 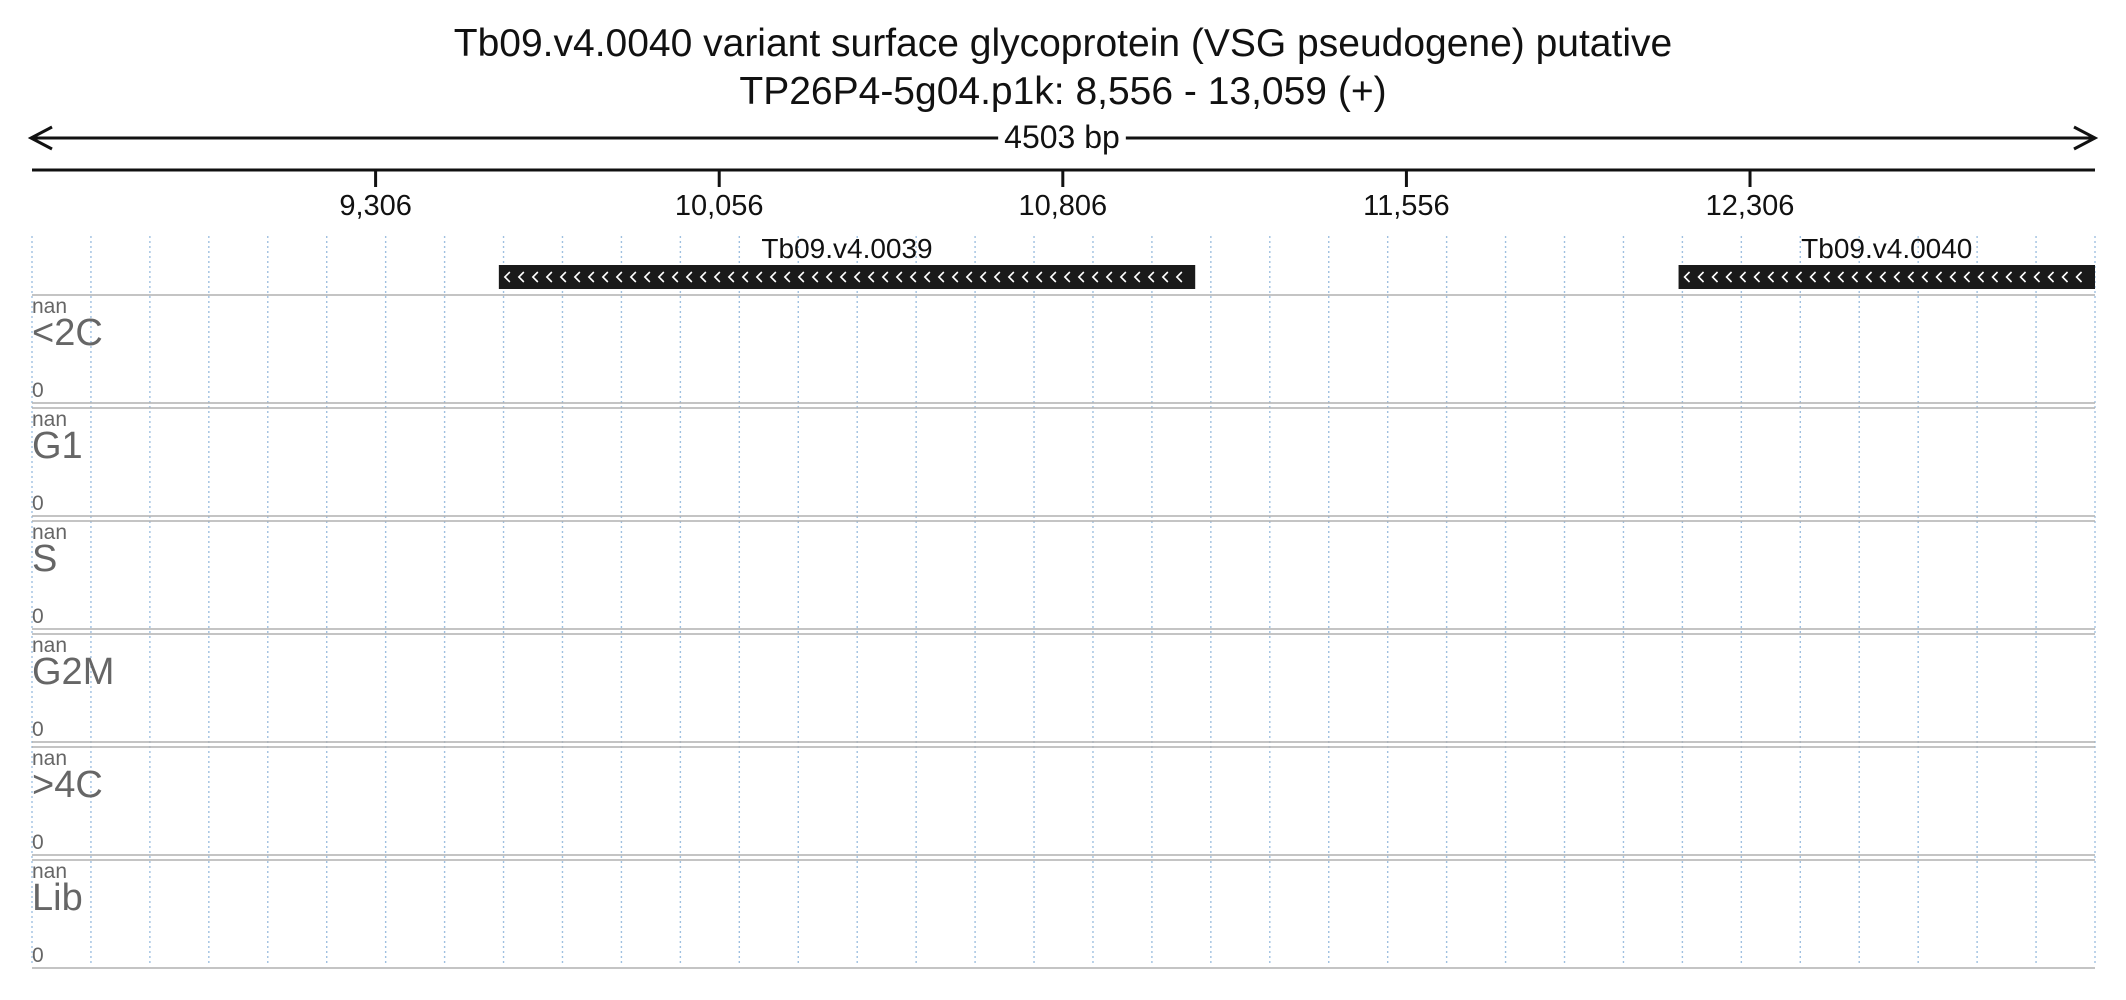 I want to click on span-length-label: 4503 bp, so click(x=1062, y=137).